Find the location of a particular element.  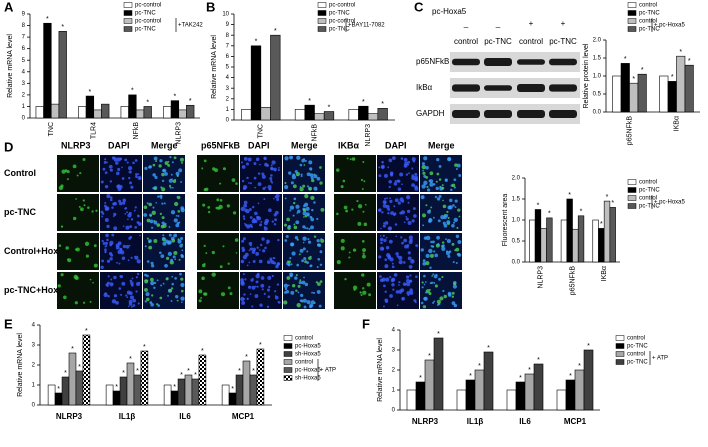

y-tick-label: 1 is located at coordinates (394, 391).